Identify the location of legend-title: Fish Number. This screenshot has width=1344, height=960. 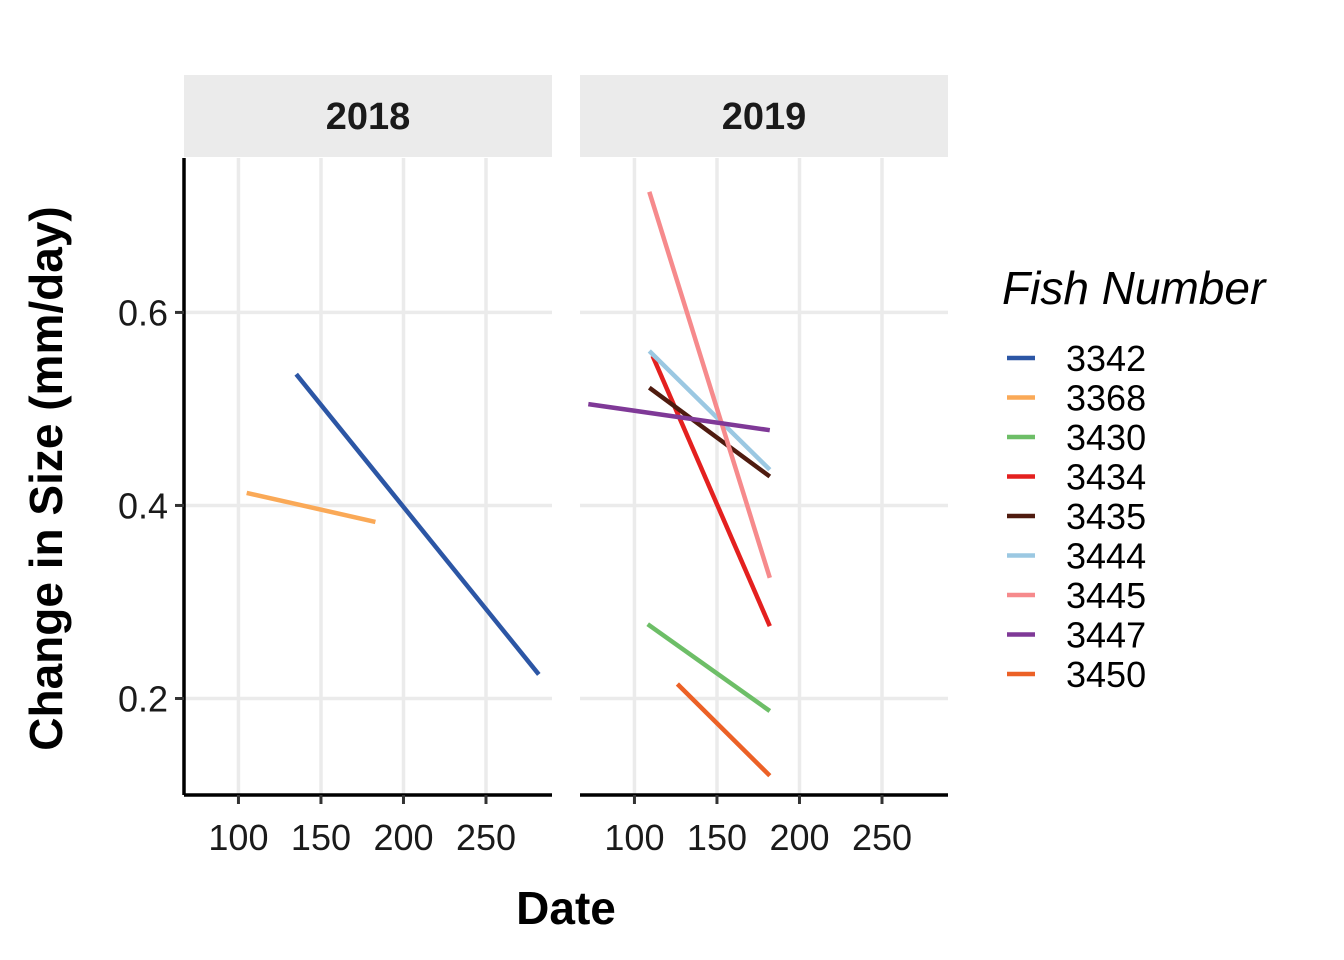
(1134, 288).